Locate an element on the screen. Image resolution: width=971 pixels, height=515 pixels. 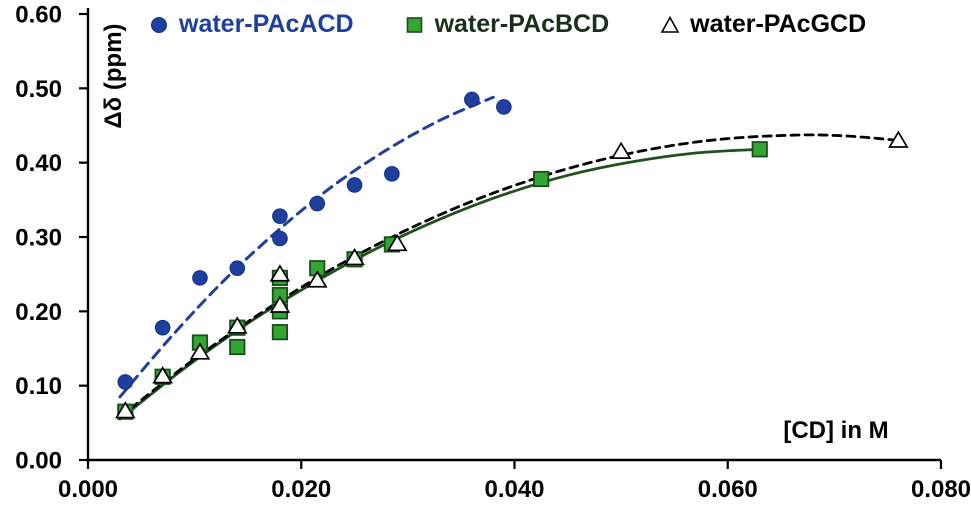
x-tick-label: 0.040 is located at coordinates (514, 489).